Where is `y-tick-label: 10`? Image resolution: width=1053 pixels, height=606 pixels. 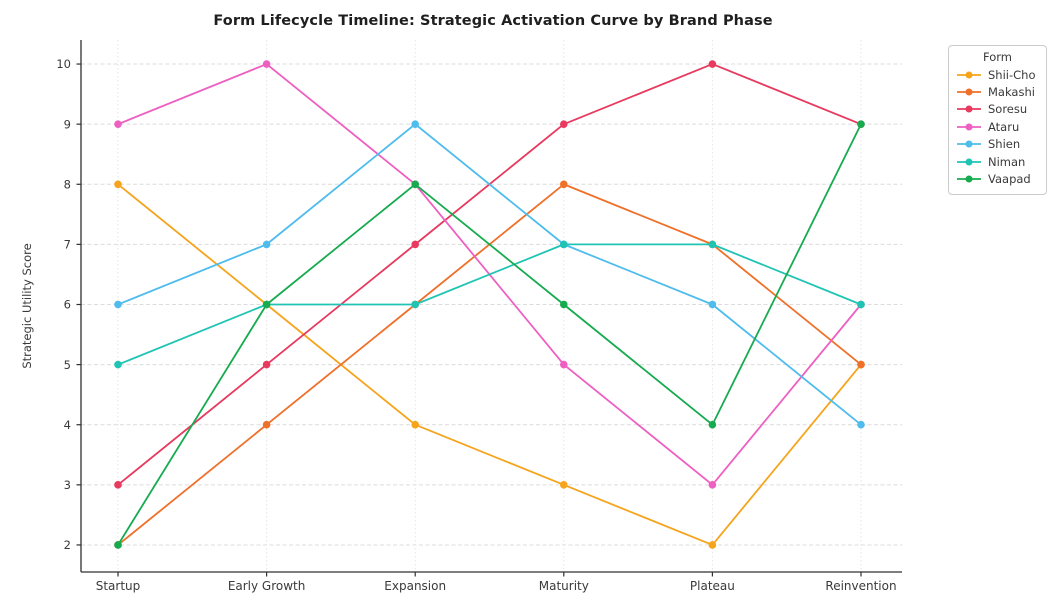 y-tick-label: 10 is located at coordinates (63, 64).